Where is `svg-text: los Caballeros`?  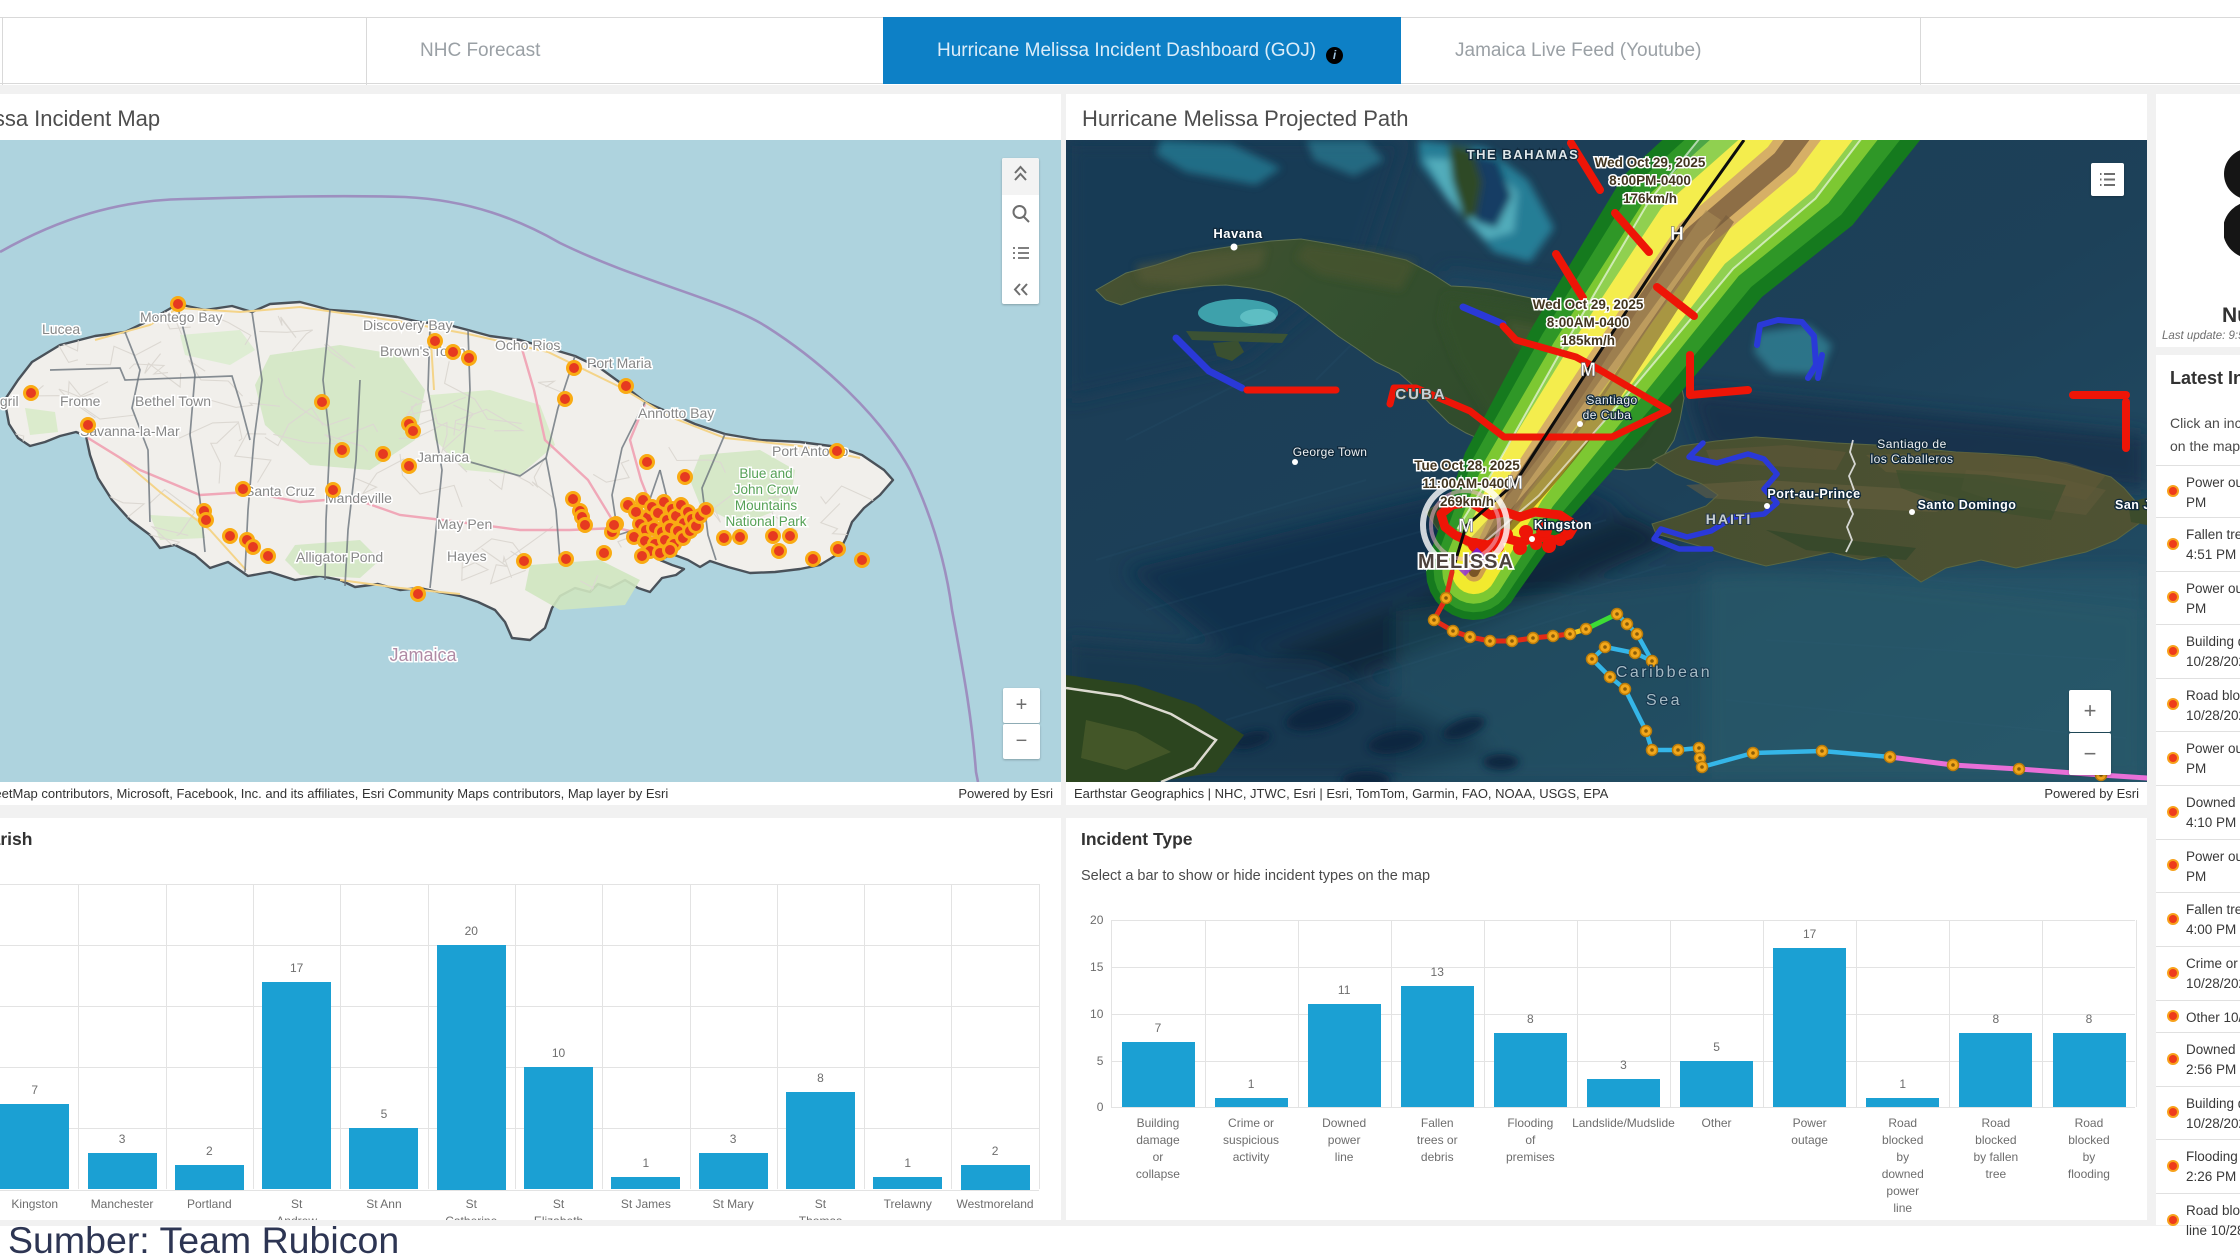
svg-text: los Caballeros is located at coordinates (1911, 459).